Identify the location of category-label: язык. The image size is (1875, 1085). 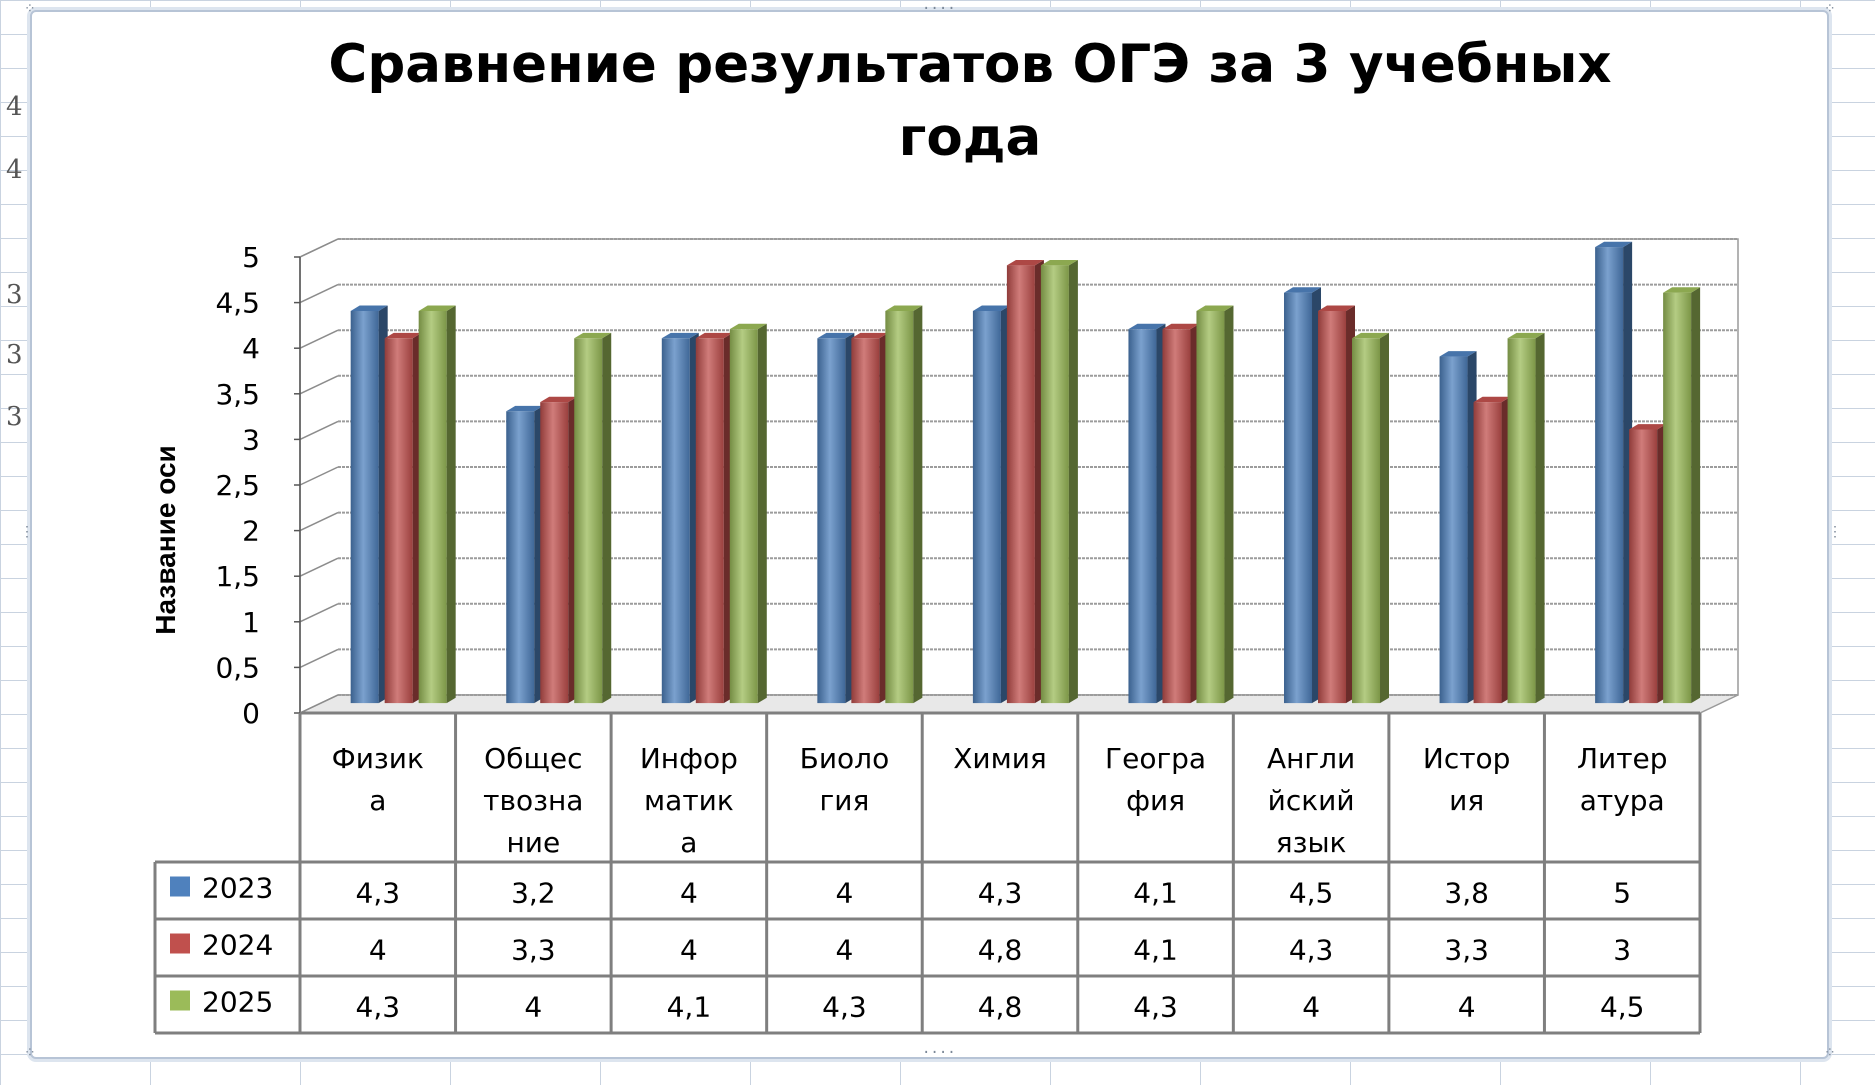
(1311, 842).